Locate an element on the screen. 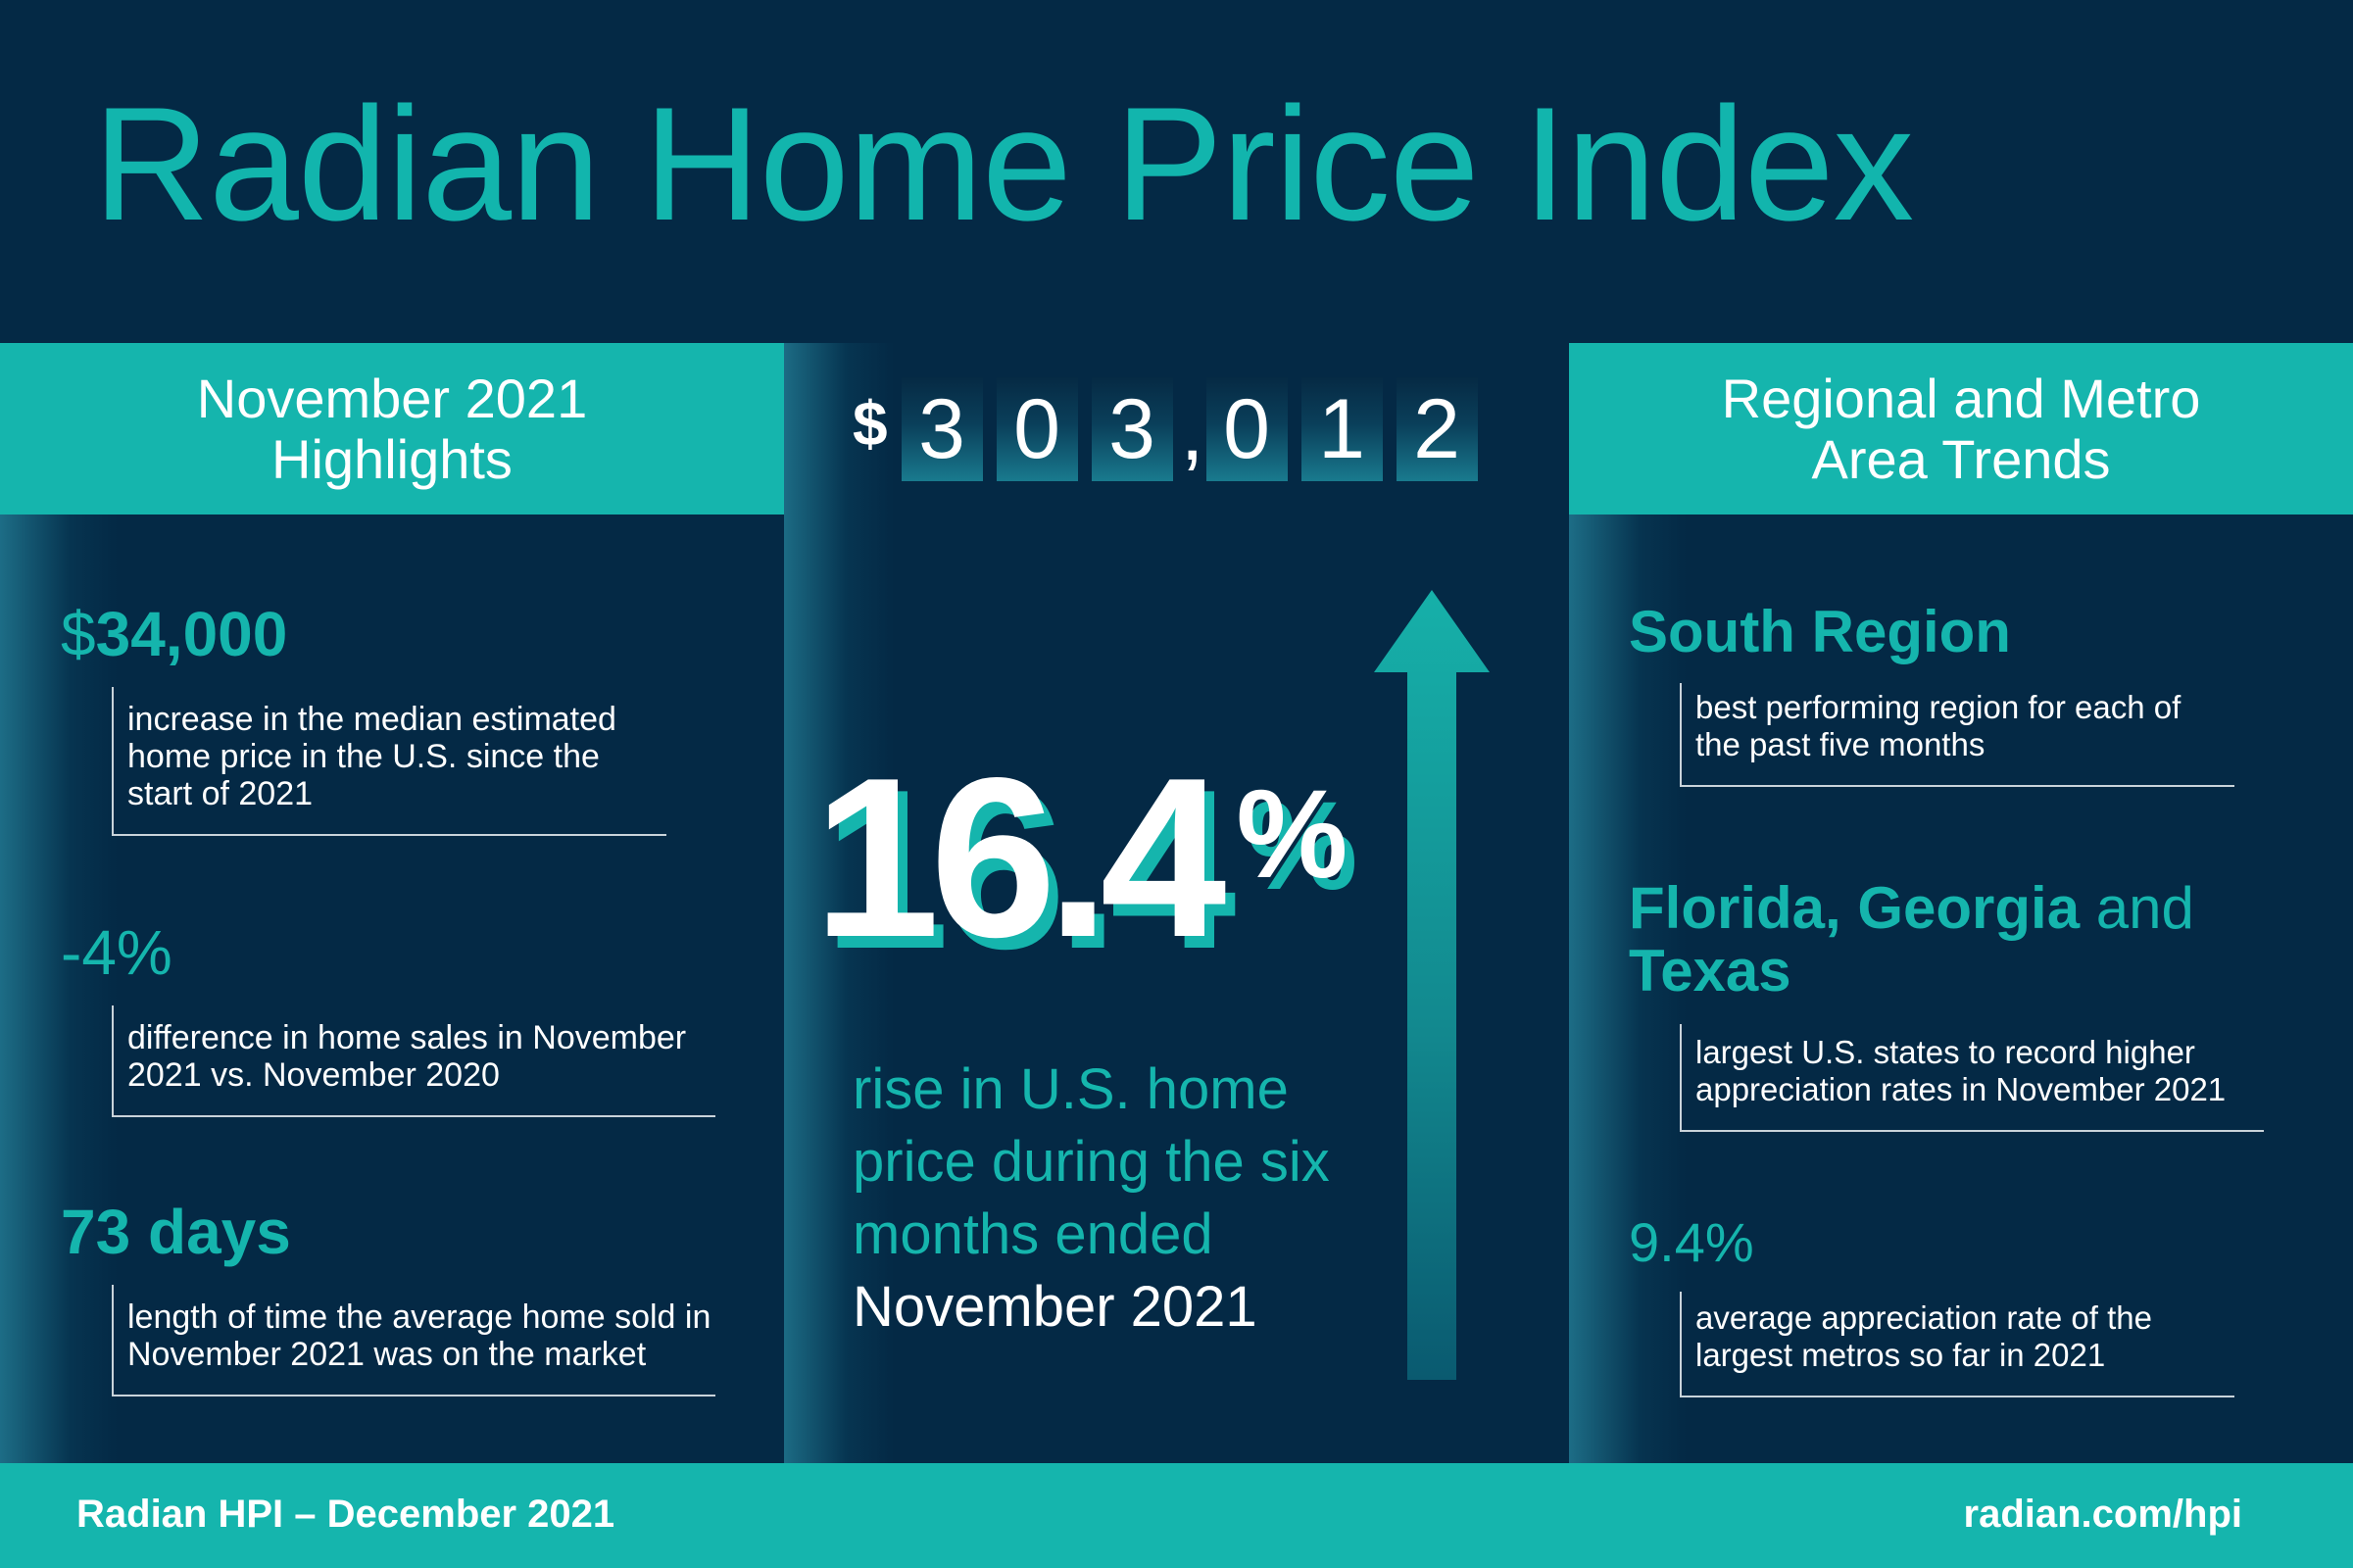 This screenshot has width=2353, height=1568. footer-link: radian.com/hpi is located at coordinates (2103, 1514).